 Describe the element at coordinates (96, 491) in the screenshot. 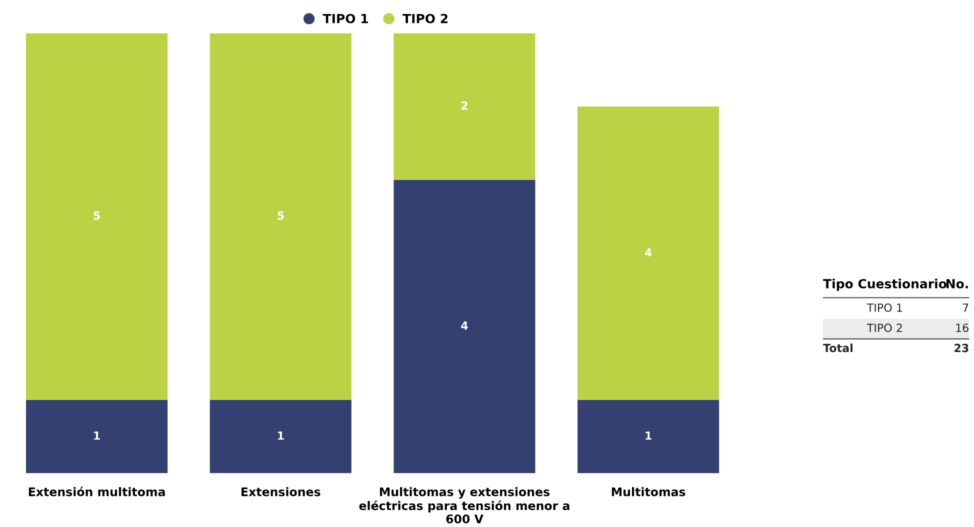

I see `x-tick-label: Extensión multitoma` at that location.